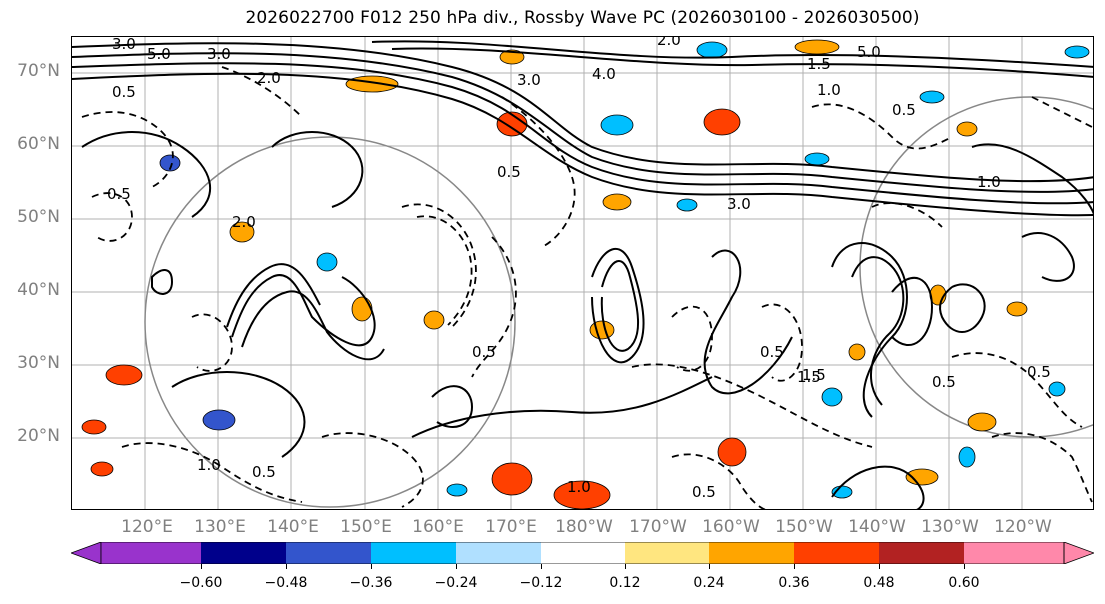  I want to click on lat-label-30n: 30°N, so click(38, 363).